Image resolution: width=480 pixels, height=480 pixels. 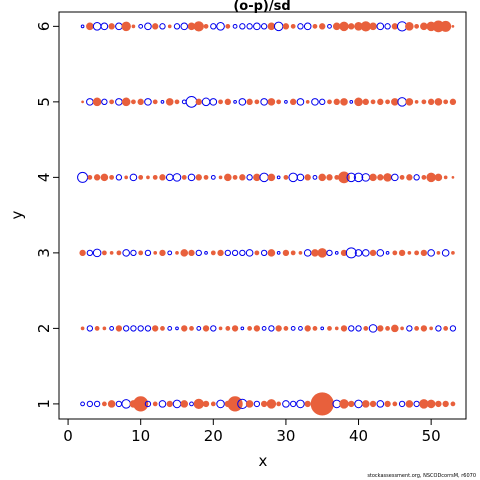 I want to click on y-tick-label: 6, so click(x=44, y=27).